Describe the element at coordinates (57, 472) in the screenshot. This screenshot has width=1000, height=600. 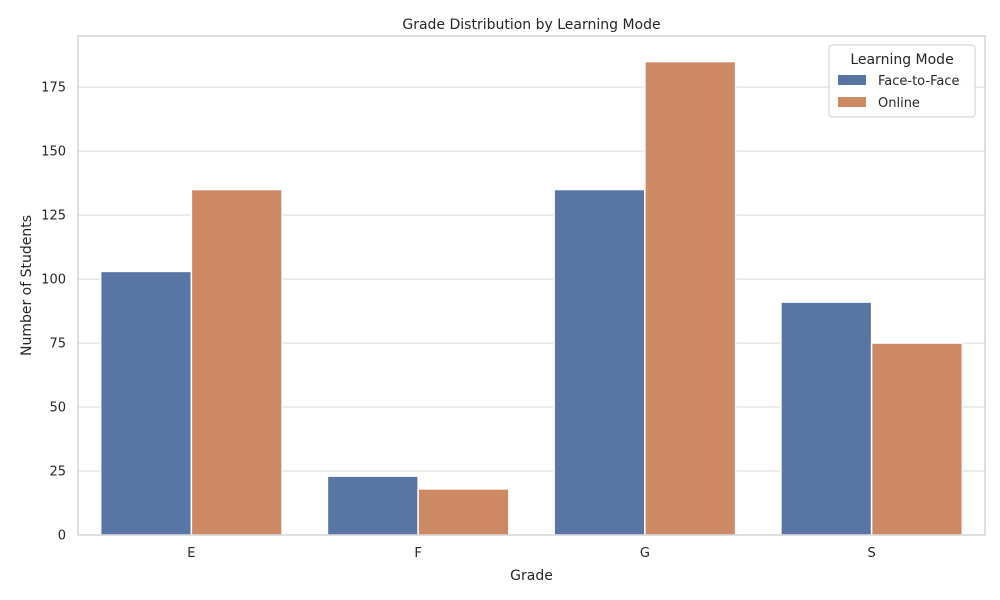
I see `y-tick-label-25: 25` at that location.